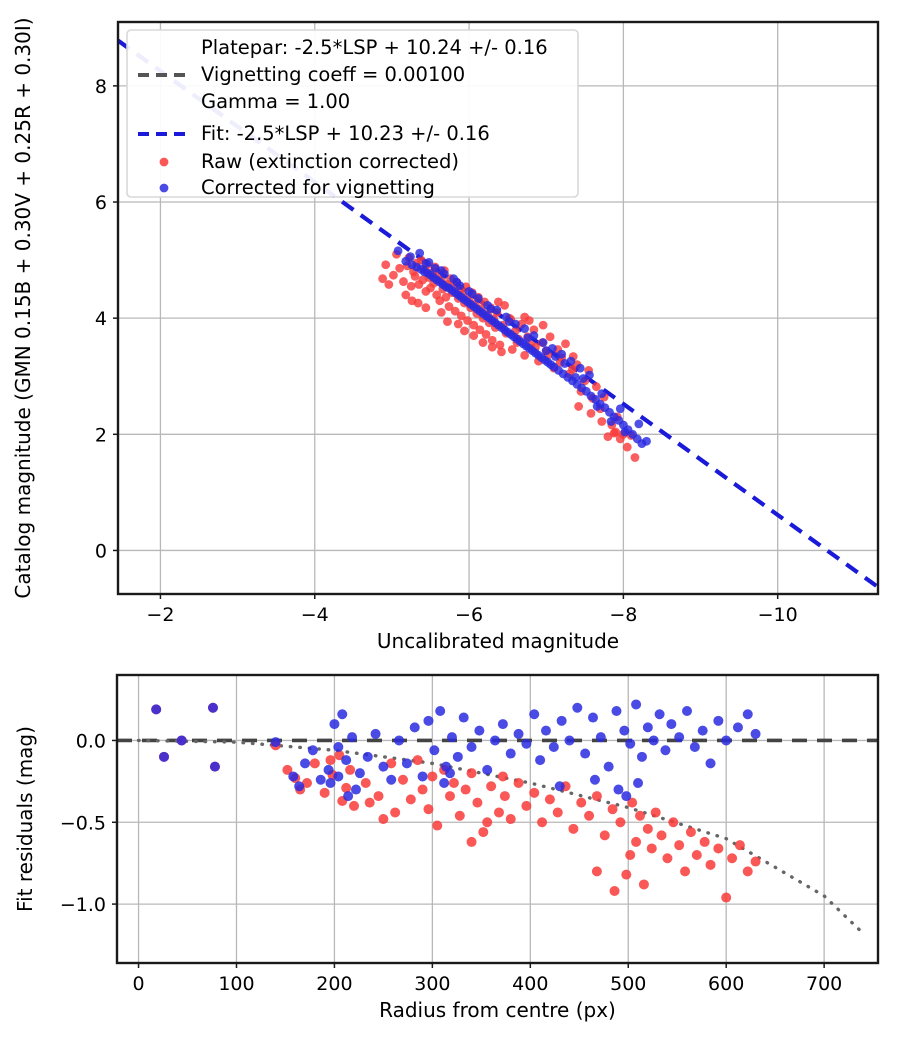 This screenshot has height=1050, width=900. I want to click on top-xtick-label: −2, so click(160, 615).